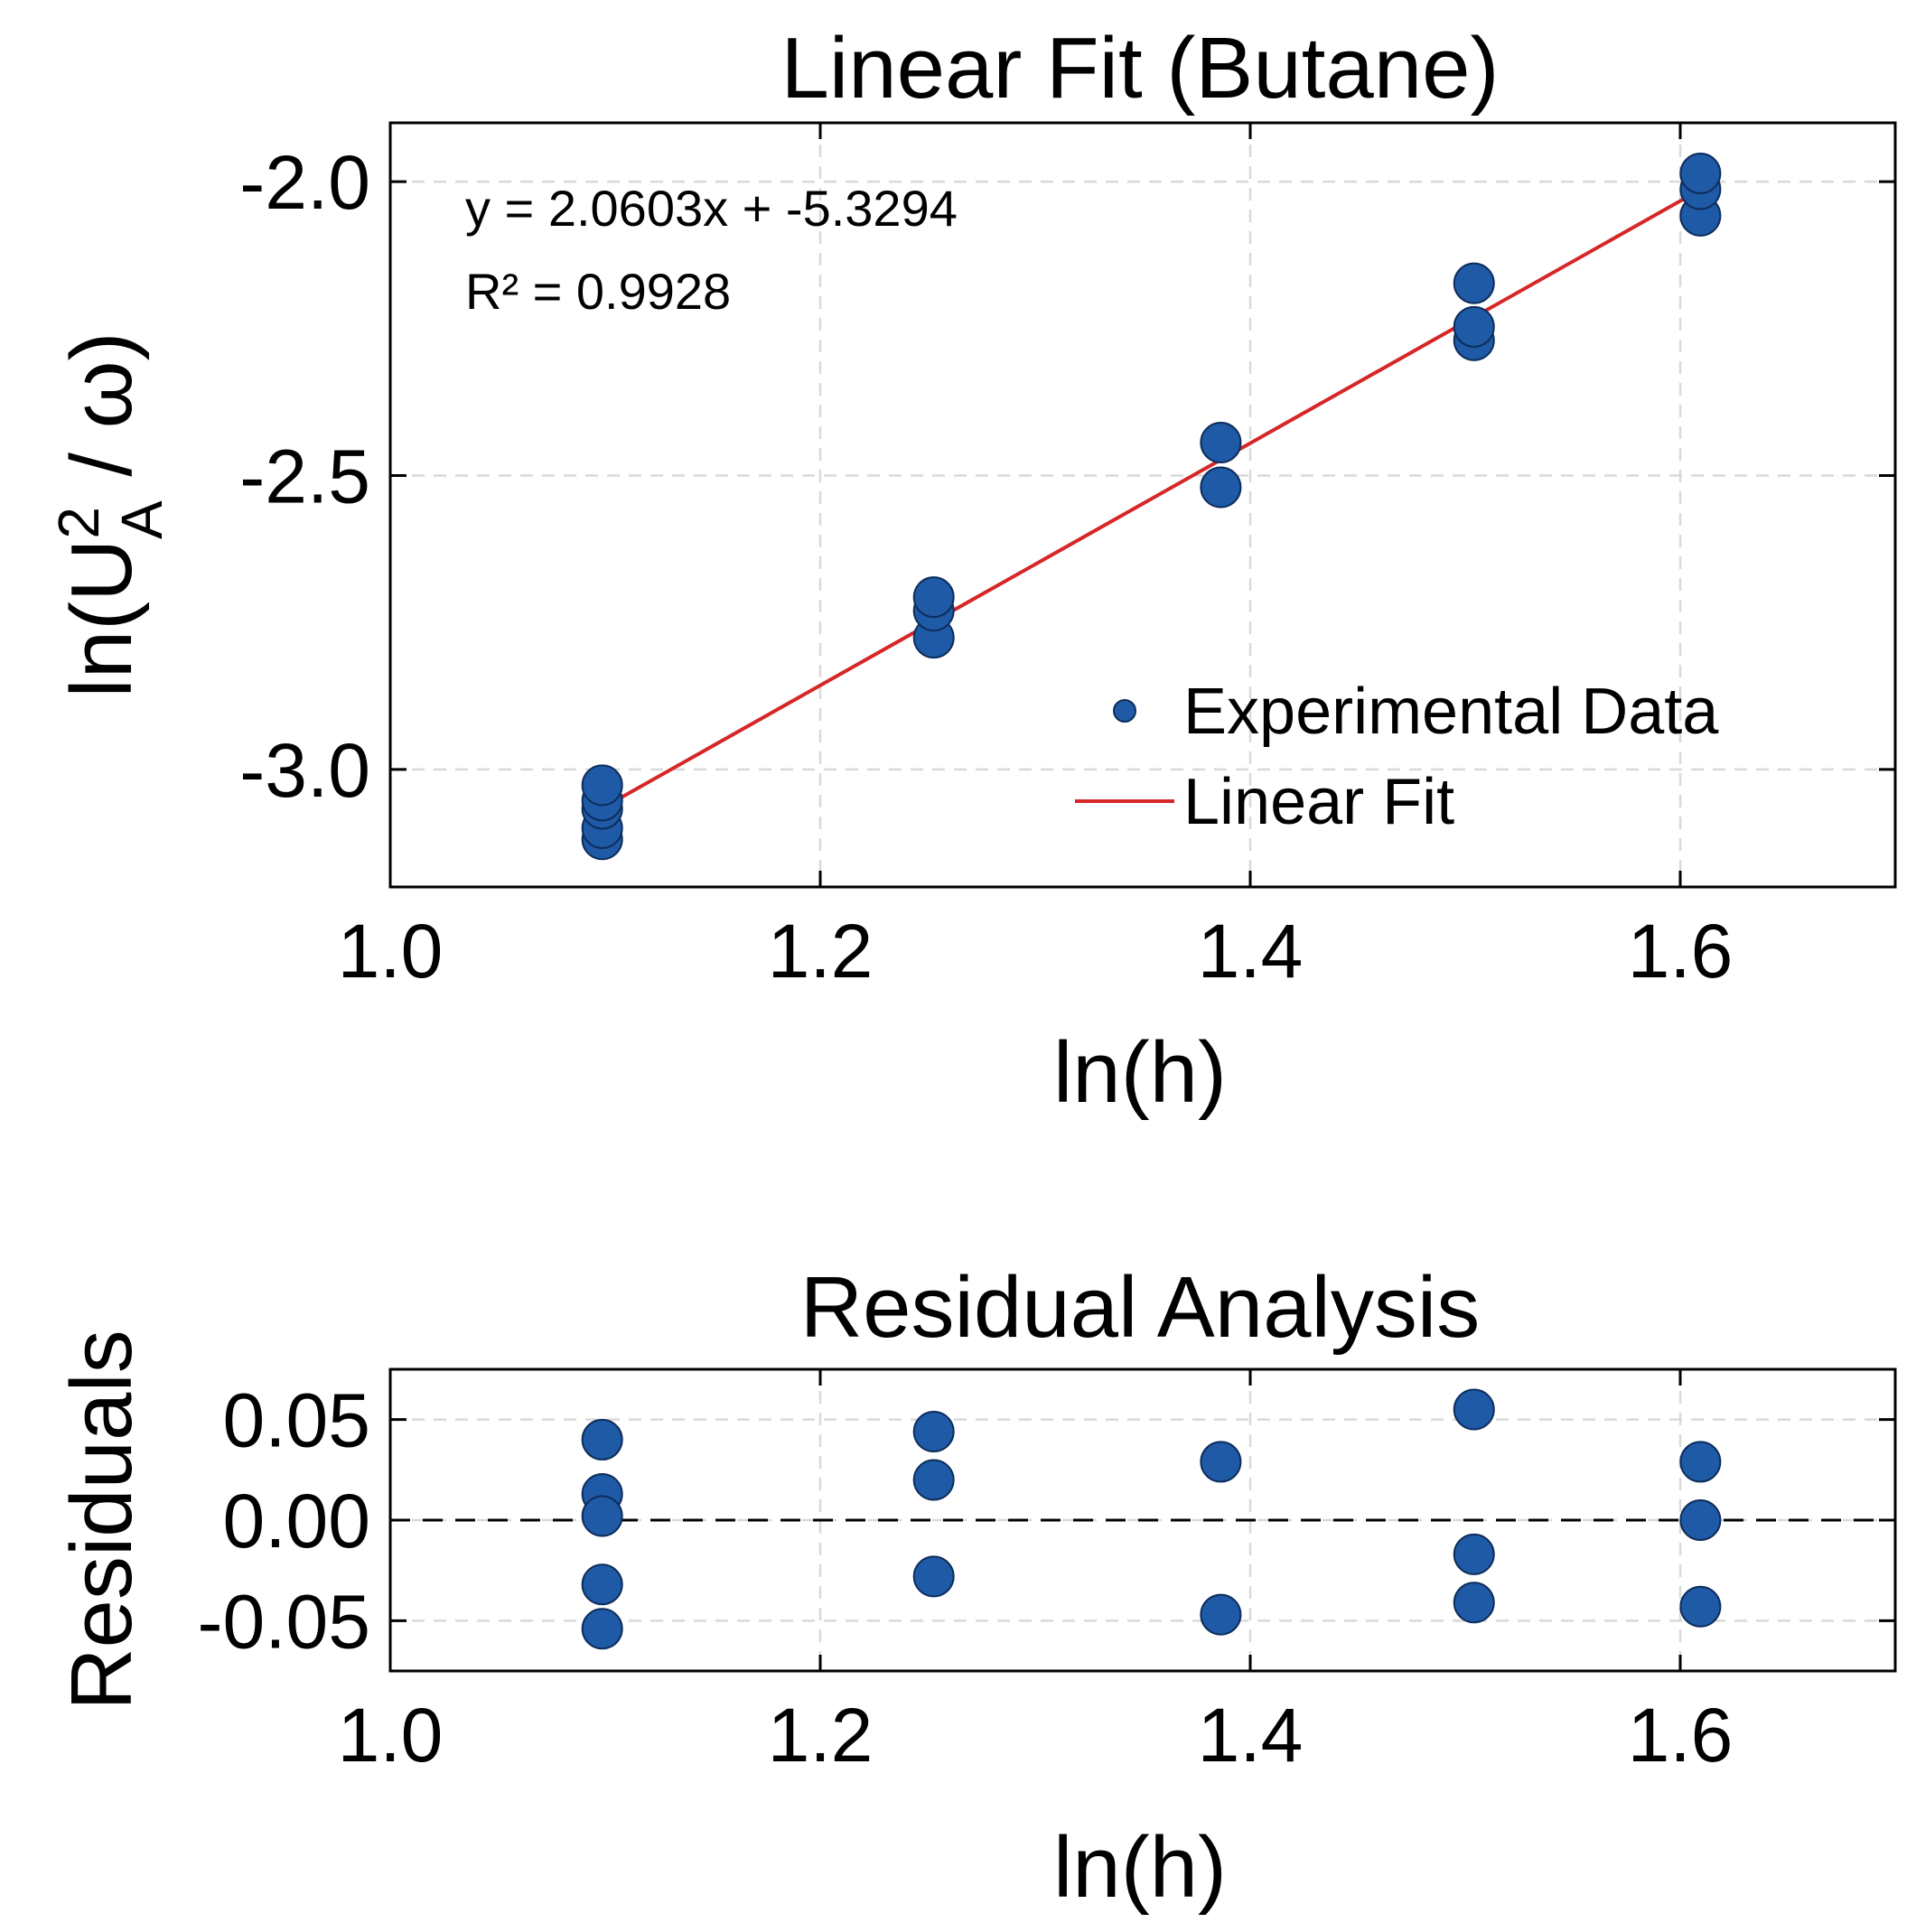 This screenshot has height=1932, width=1916. I want to click on y-tick-label: -0.05, so click(284, 1621).